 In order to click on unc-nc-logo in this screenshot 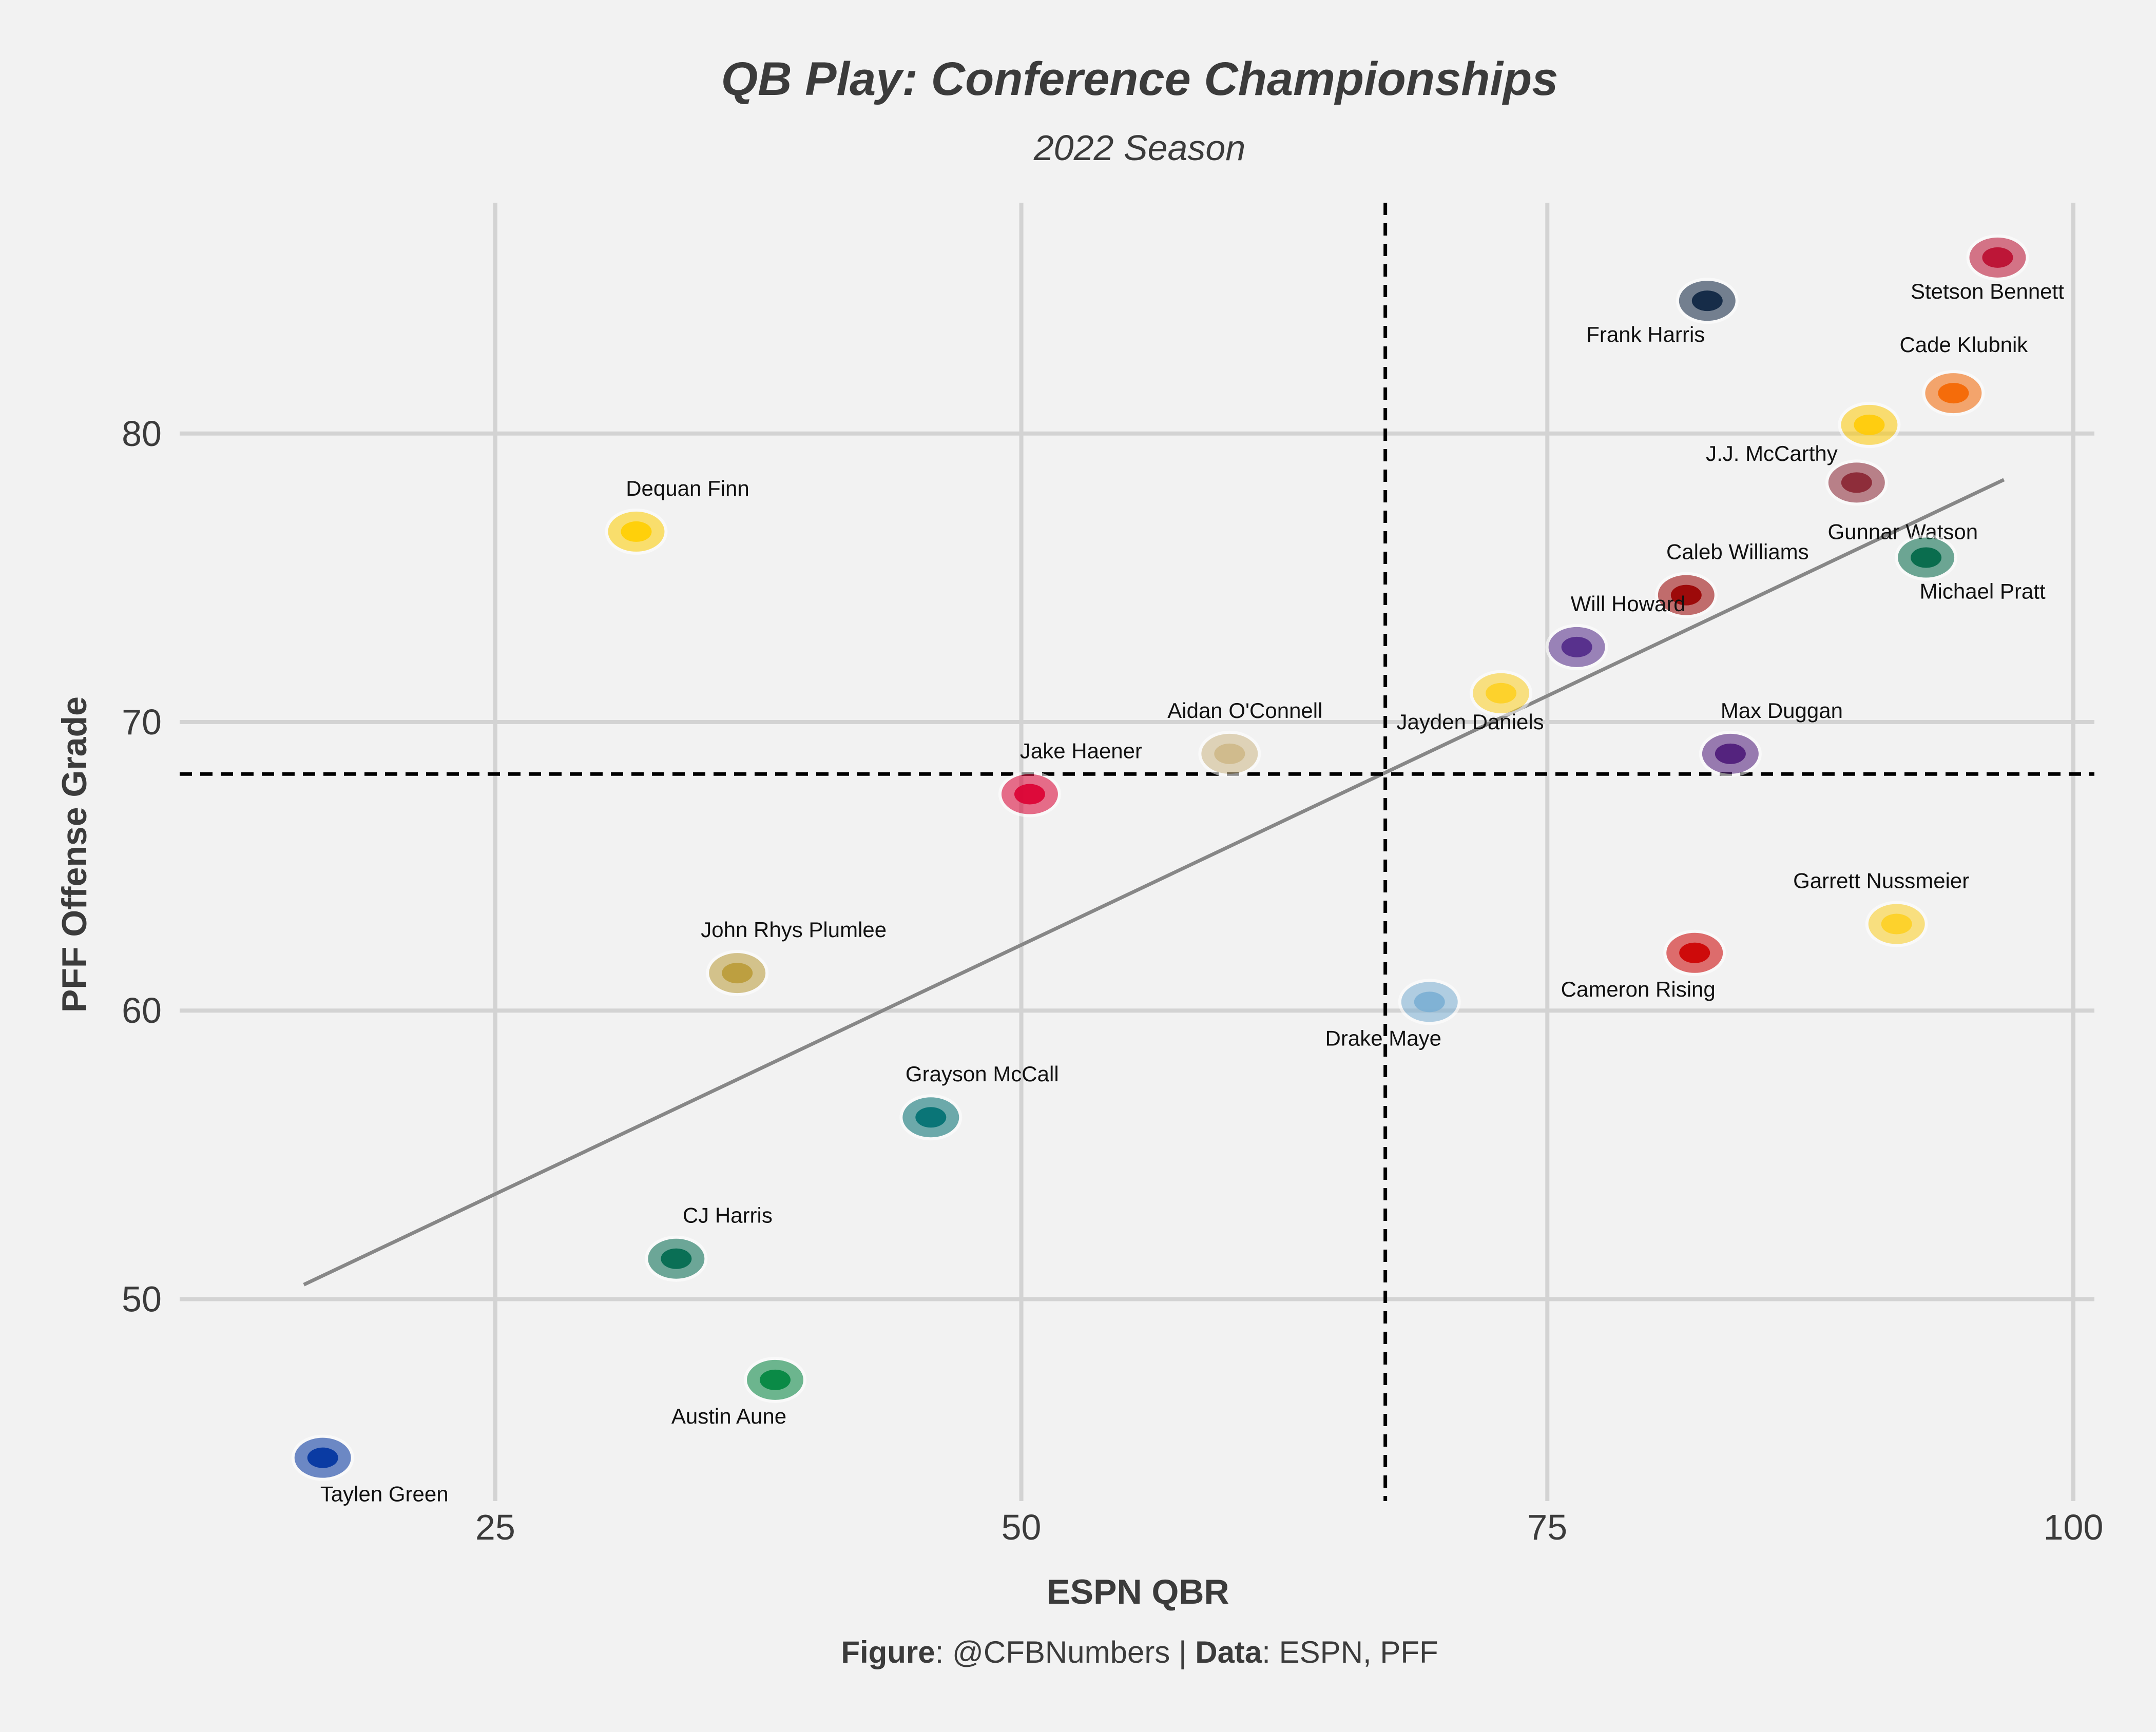, I will do `click(1429, 1002)`.